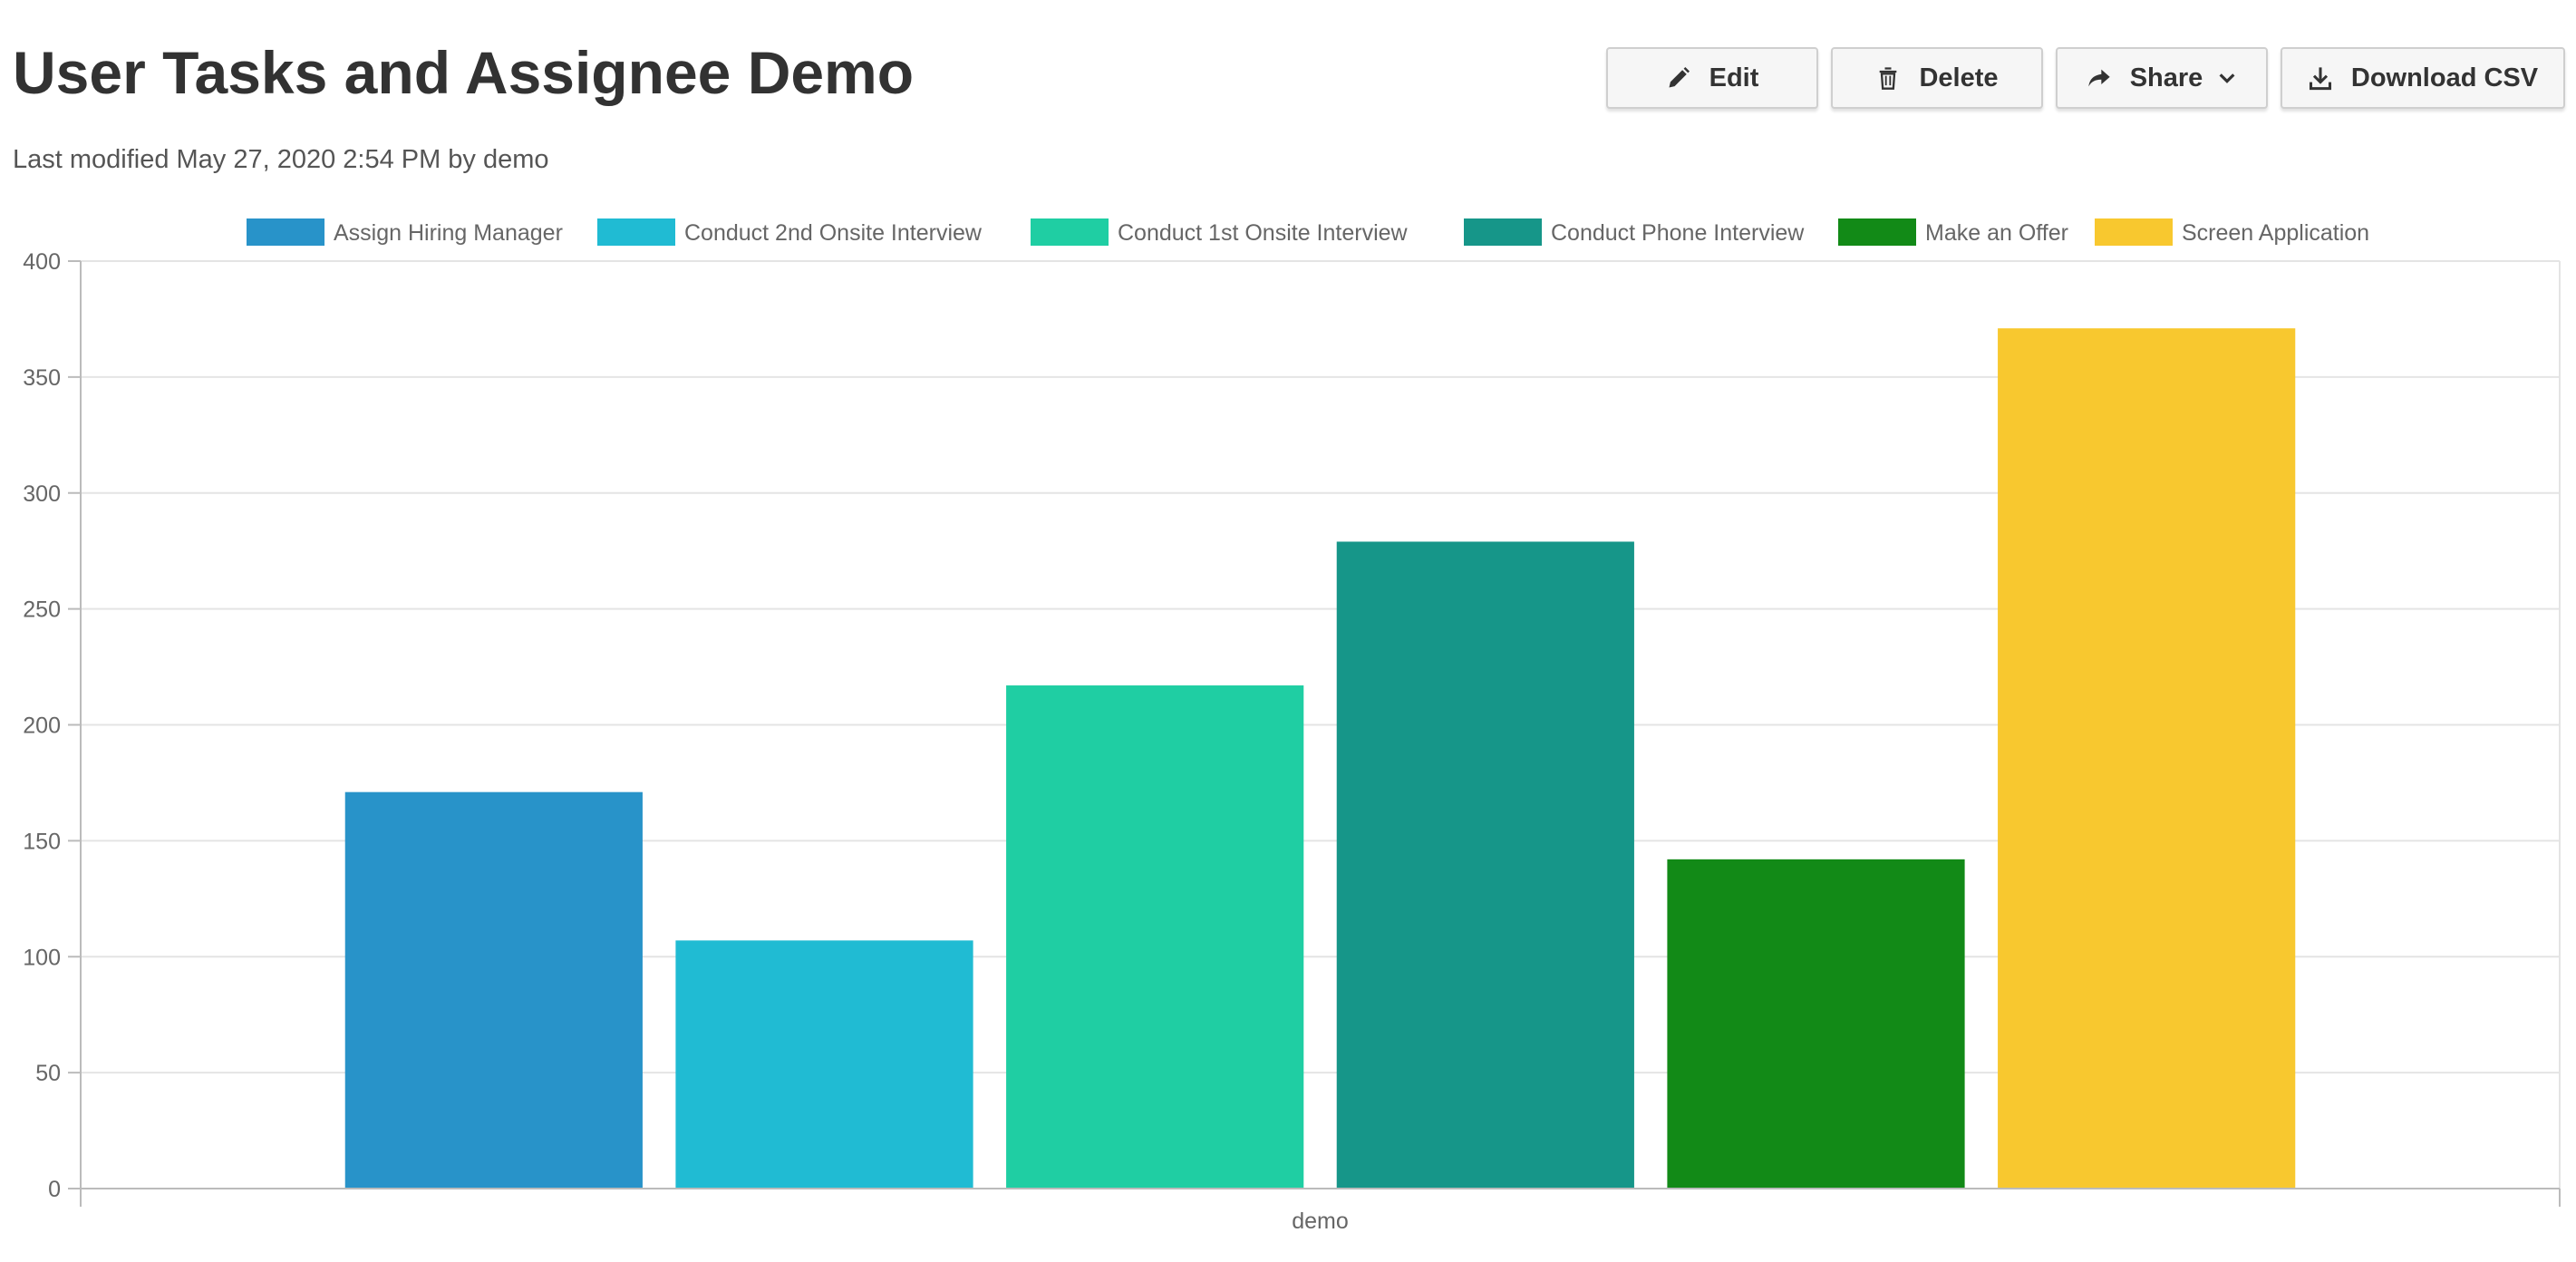  Describe the element at coordinates (1888, 78) in the screenshot. I see `trash-icon` at that location.